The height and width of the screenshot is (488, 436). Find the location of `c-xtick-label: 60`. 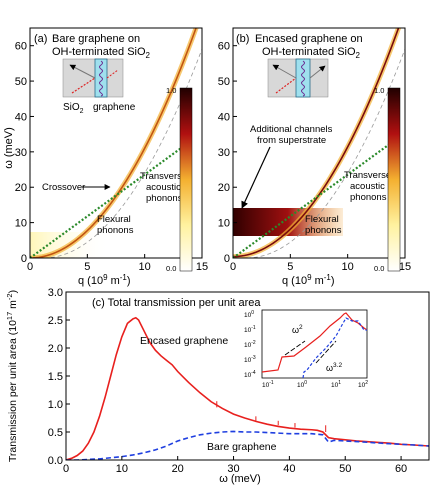

c-xtick-label: 60 is located at coordinates (401, 469).